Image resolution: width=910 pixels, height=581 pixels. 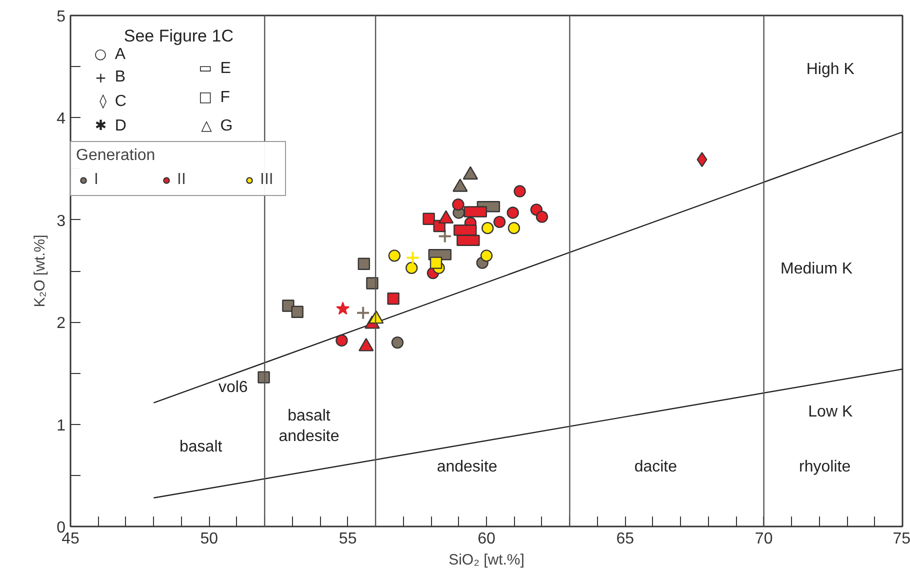 What do you see at coordinates (830, 412) in the screenshot?
I see `annotation: Low K` at bounding box center [830, 412].